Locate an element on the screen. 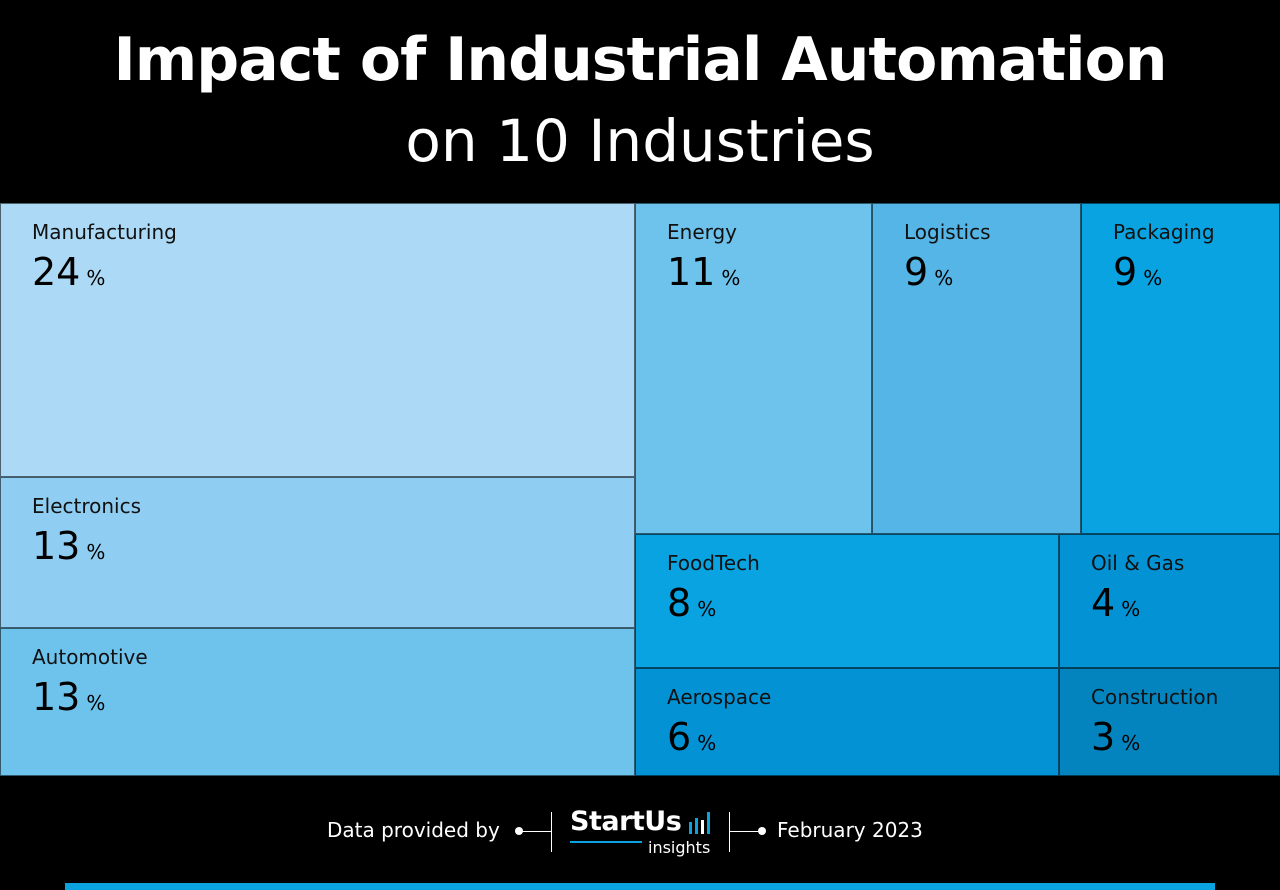  logo-sub: insights is located at coordinates (679, 847).